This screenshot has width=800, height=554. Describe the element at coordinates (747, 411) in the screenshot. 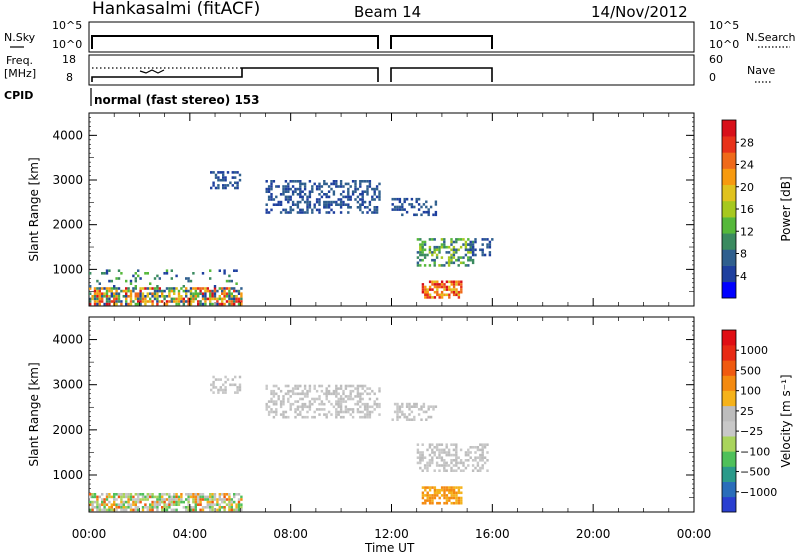

I see `colorbar-tick-label: 25` at that location.